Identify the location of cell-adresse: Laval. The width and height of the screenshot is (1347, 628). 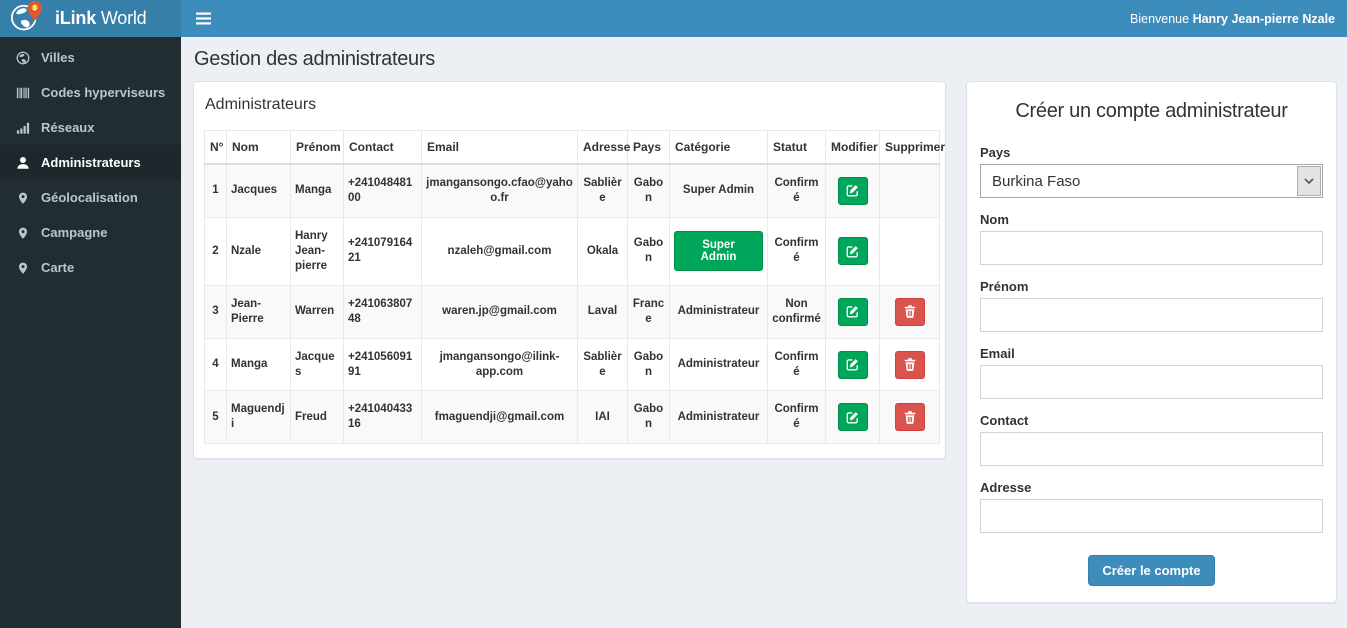
(602, 311).